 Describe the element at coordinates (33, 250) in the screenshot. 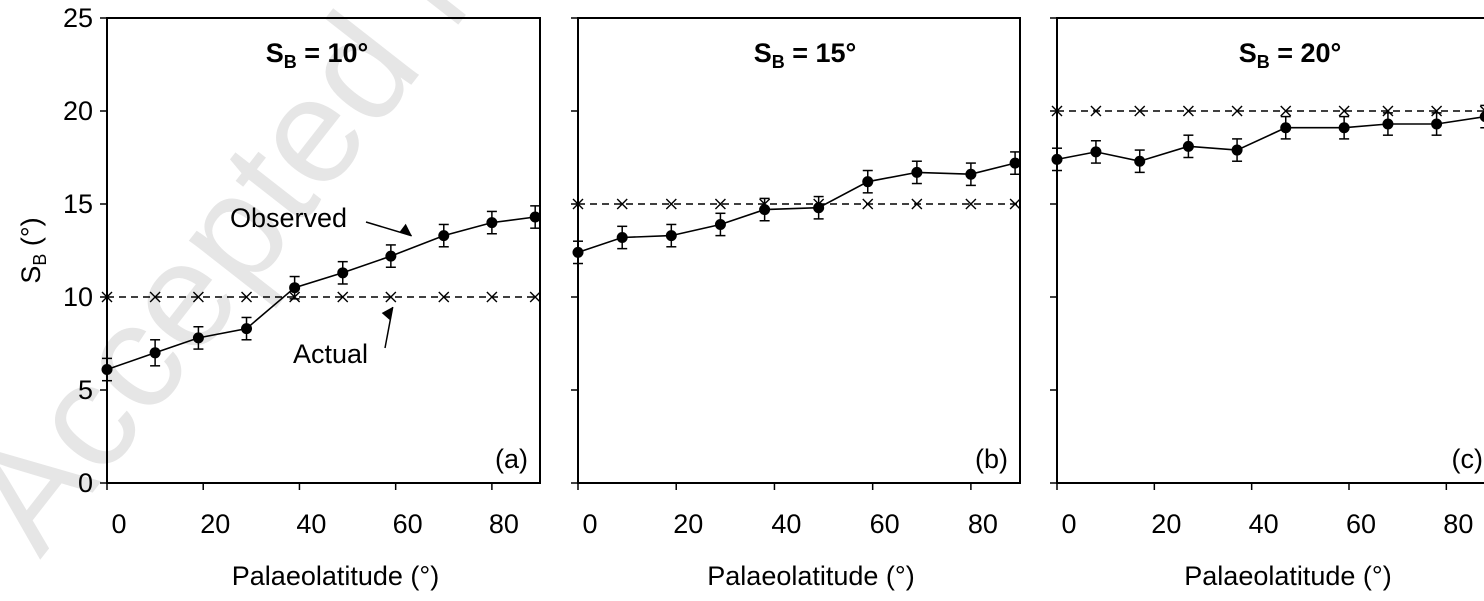

I see `y-axis-title: SB (°)` at that location.